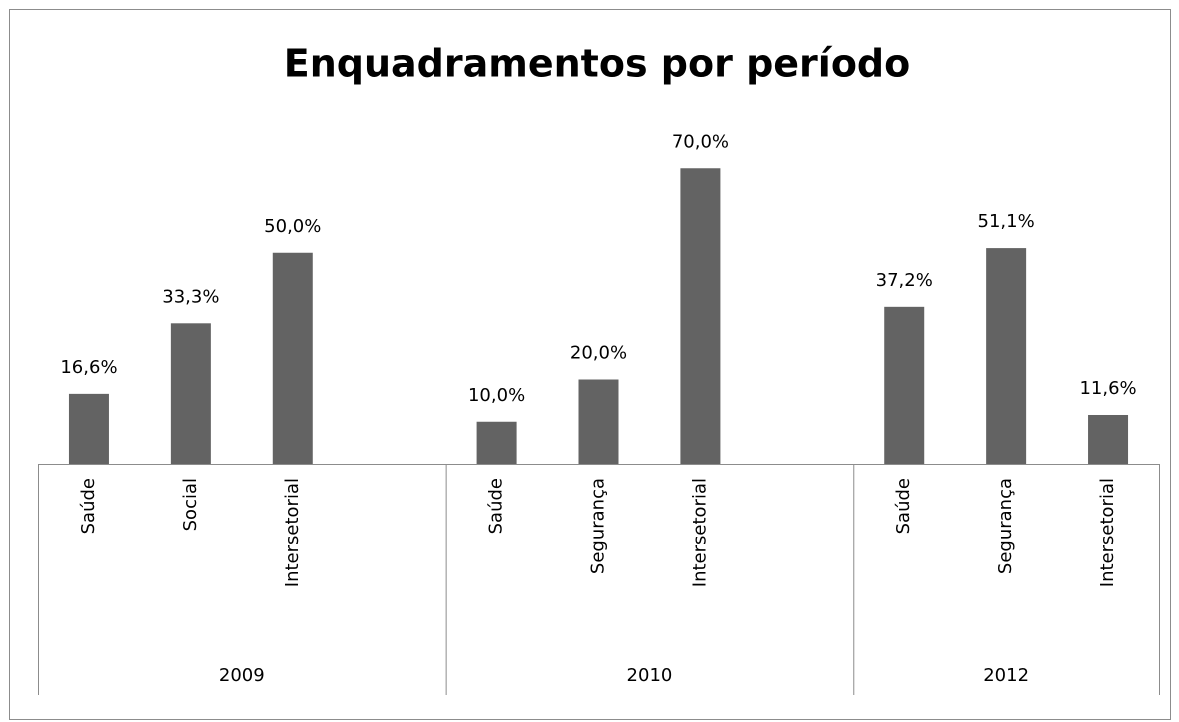 The image size is (1179, 722). Describe the element at coordinates (292, 226) in the screenshot. I see `data-label: 50,0%` at that location.